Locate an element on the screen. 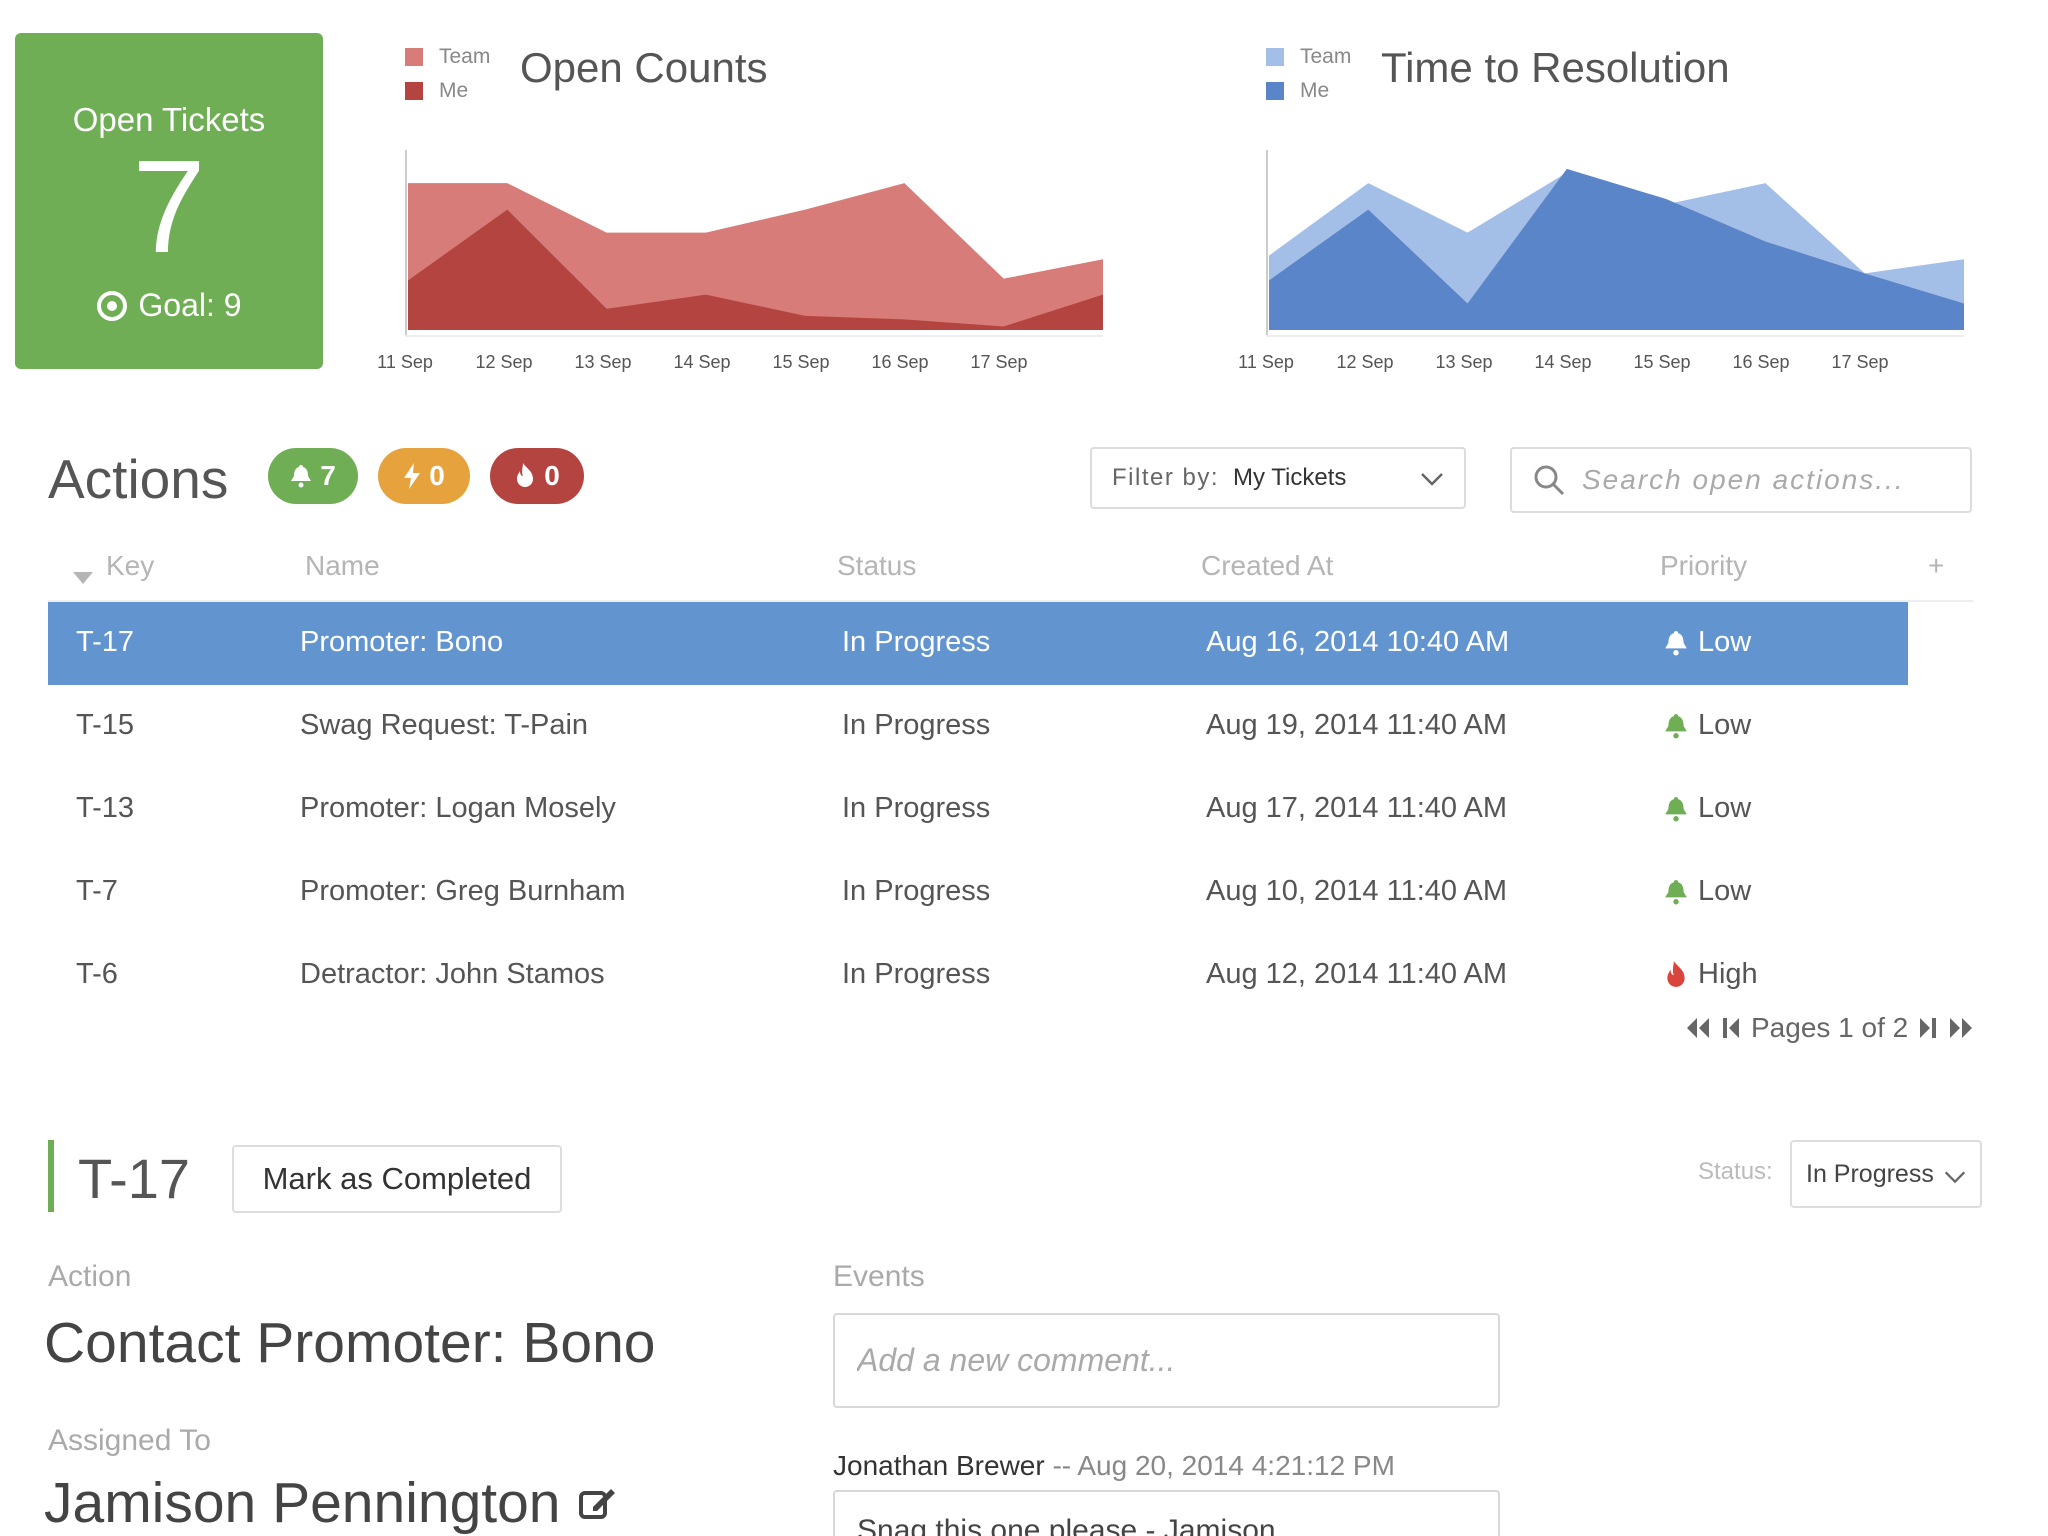  status-dropdown: In Progress is located at coordinates (1886, 1174).